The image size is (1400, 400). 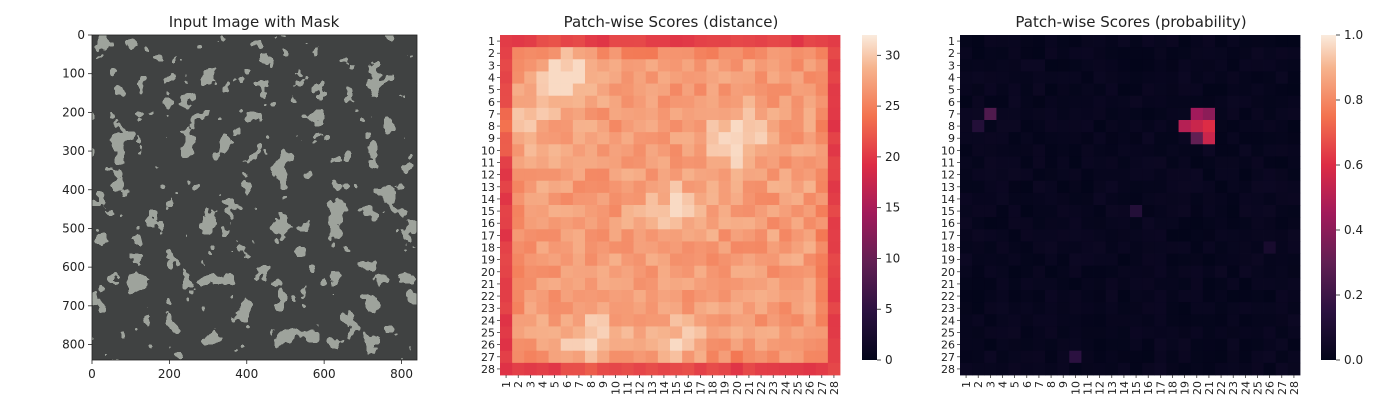 What do you see at coordinates (579, 384) in the screenshot?
I see `x-tick-label: 7` at bounding box center [579, 384].